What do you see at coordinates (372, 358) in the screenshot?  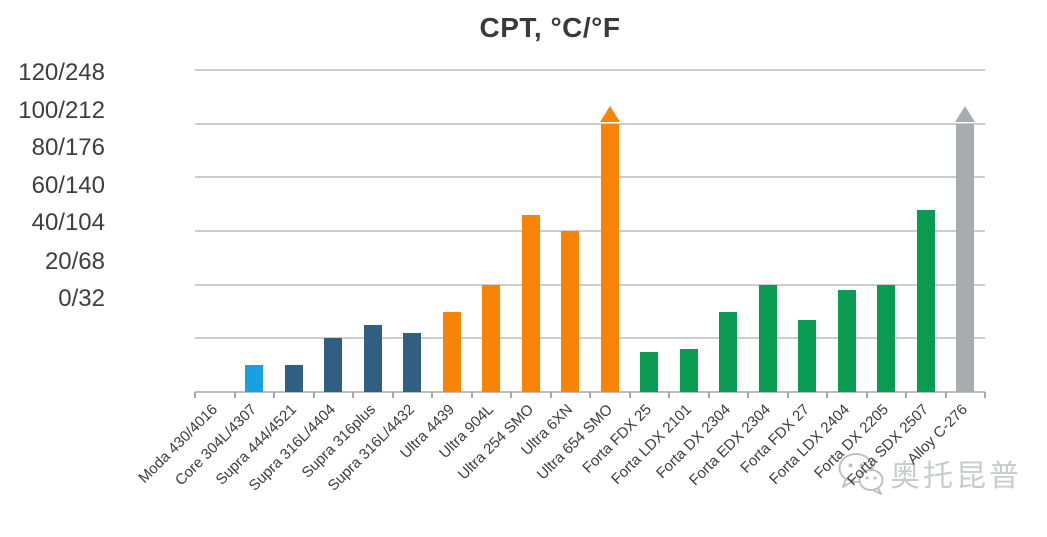 I see `bar-supra-316plus` at bounding box center [372, 358].